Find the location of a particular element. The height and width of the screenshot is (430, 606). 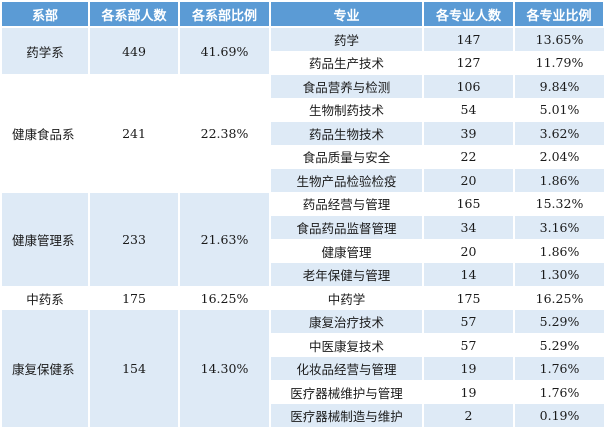

major-ratio: 15.32% is located at coordinates (559, 204).